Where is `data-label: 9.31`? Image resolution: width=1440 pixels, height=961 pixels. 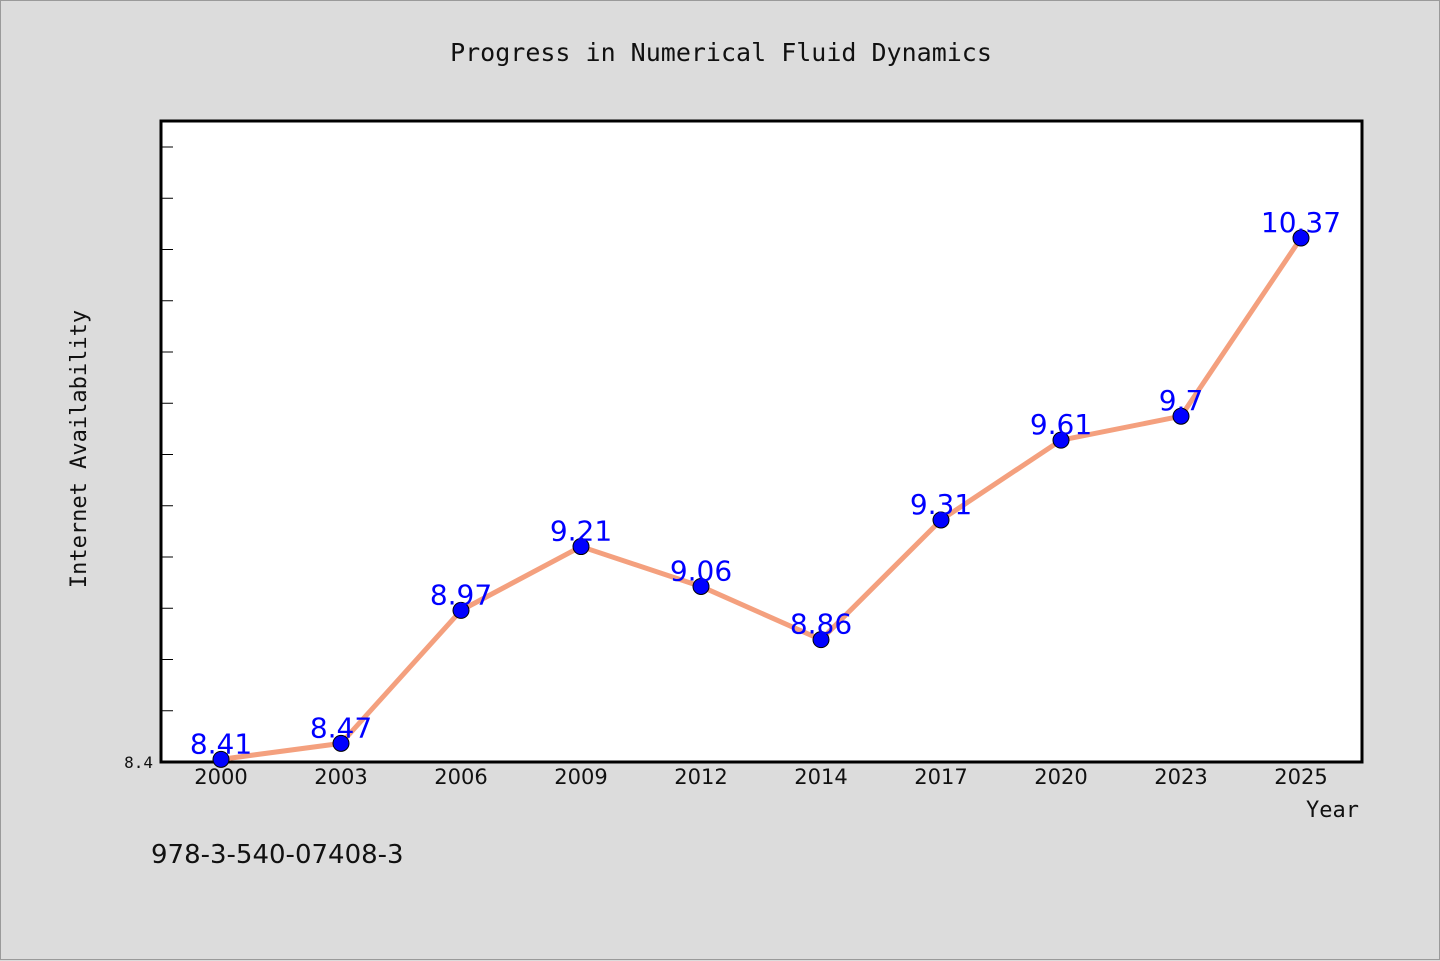
data-label: 9.31 is located at coordinates (941, 504).